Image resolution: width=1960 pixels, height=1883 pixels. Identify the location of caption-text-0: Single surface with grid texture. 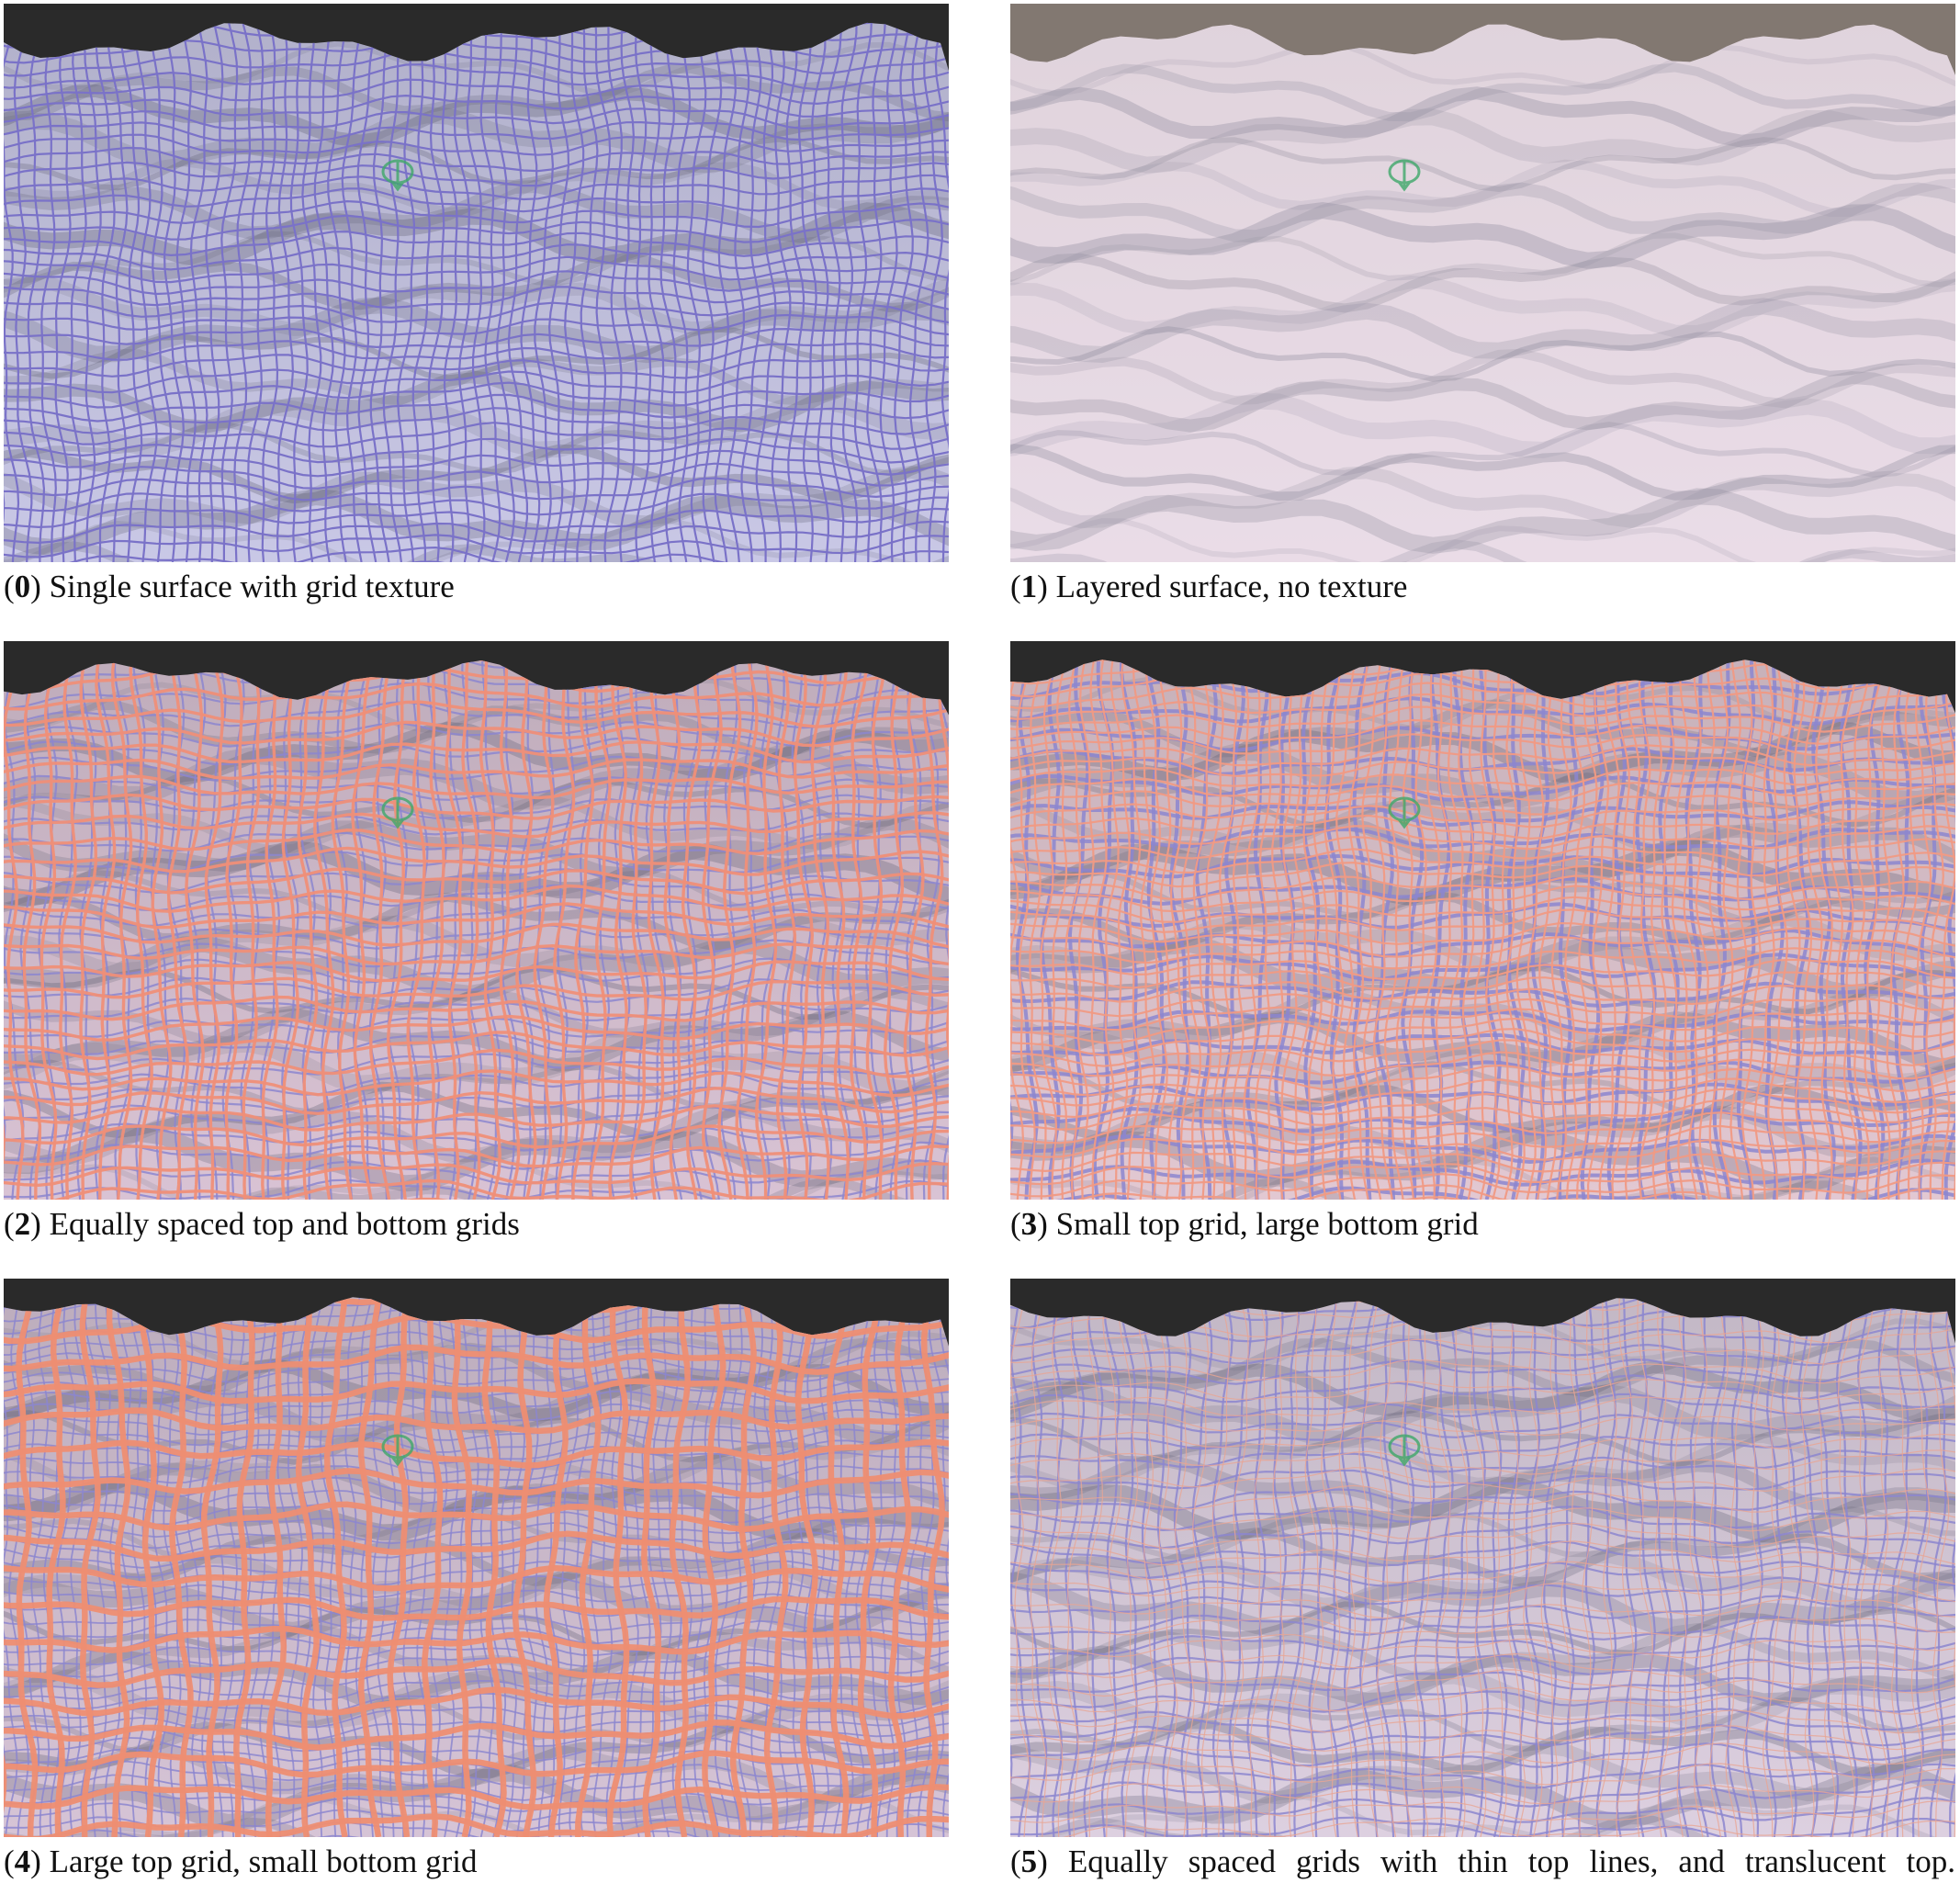
(252, 586).